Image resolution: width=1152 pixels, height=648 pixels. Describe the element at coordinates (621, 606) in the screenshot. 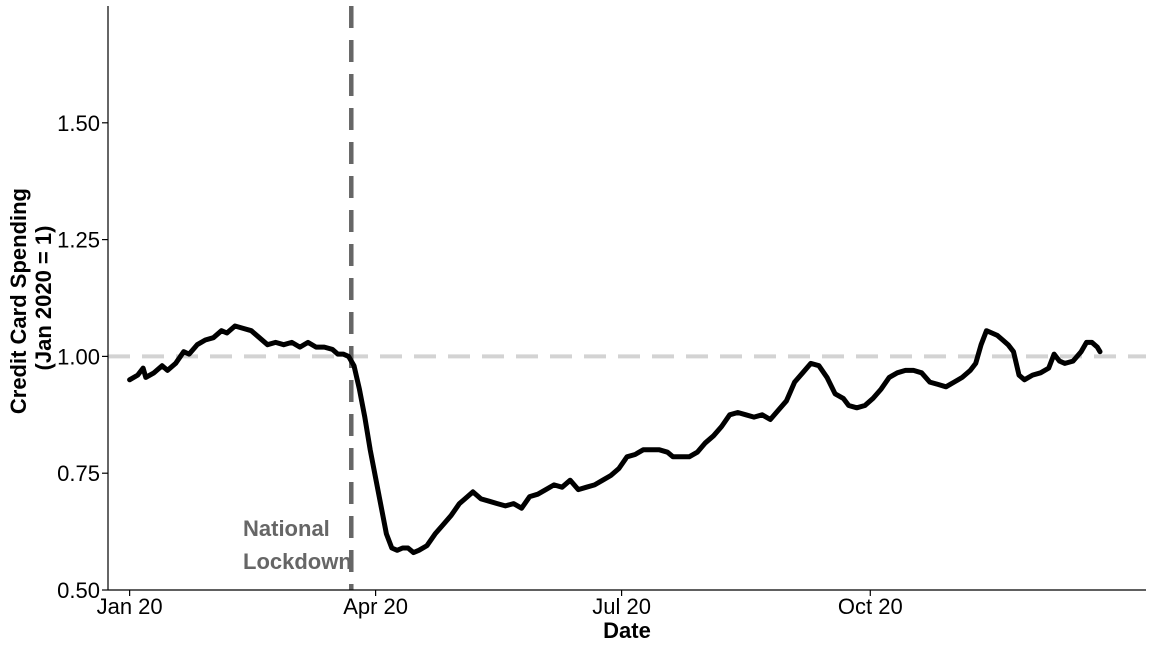

I see `x-tick-label: Jul 20` at that location.